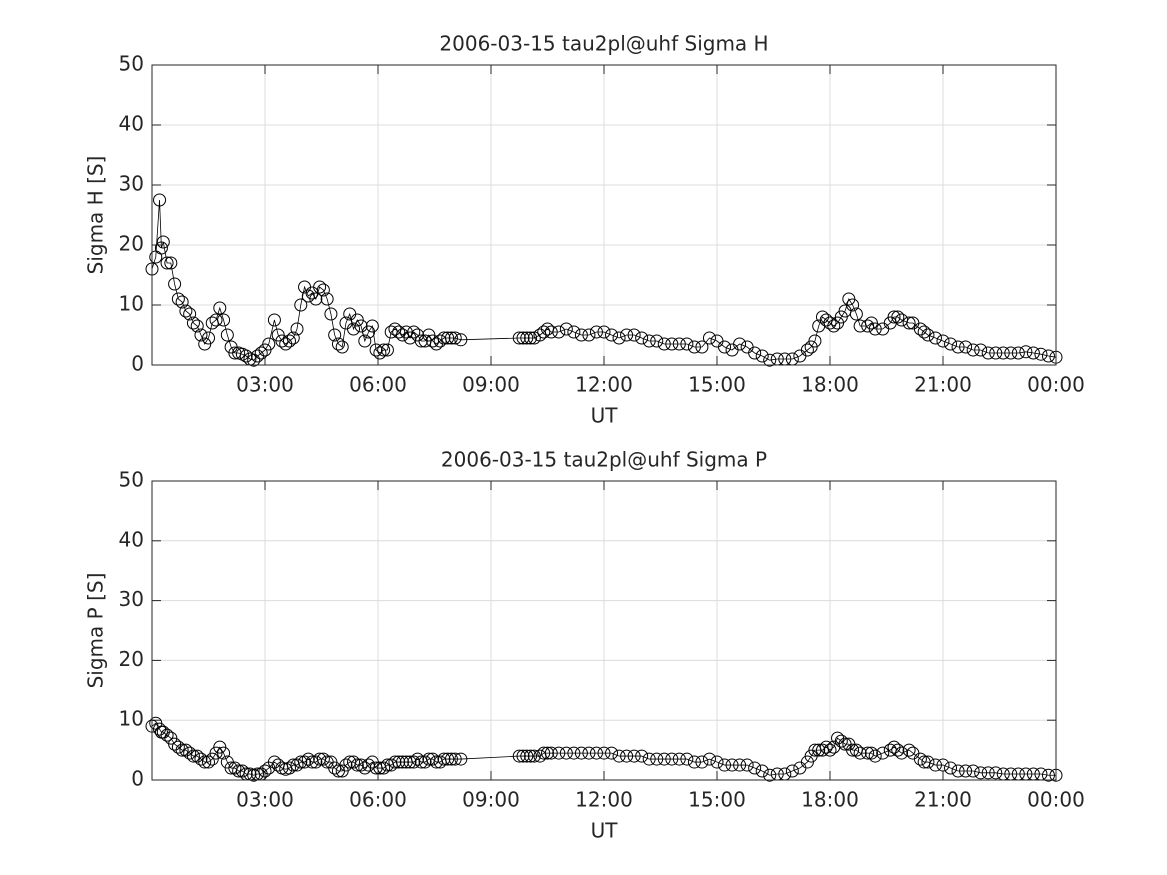 The height and width of the screenshot is (875, 1167). What do you see at coordinates (1056, 800) in the screenshot?
I see `x-tick-label: 00:00` at bounding box center [1056, 800].